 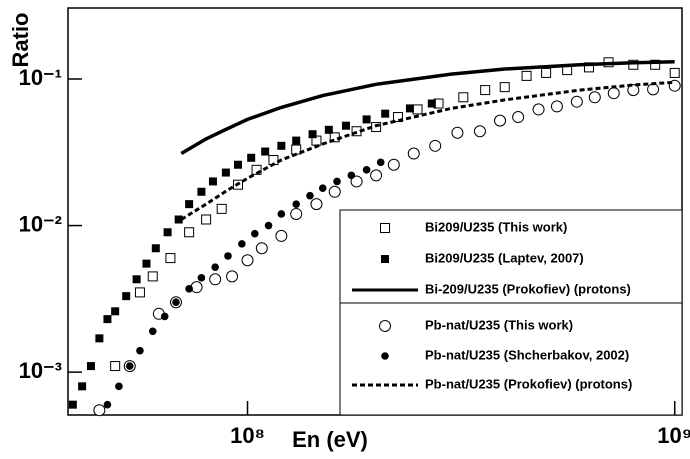 What do you see at coordinates (330, 439) in the screenshot?
I see `x-axis-label: En (eV)` at bounding box center [330, 439].